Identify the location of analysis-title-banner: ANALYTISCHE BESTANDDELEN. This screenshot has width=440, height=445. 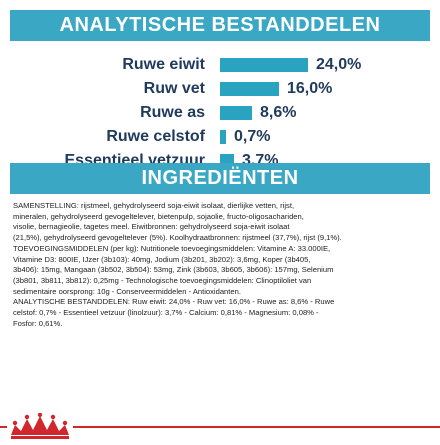
(220, 25).